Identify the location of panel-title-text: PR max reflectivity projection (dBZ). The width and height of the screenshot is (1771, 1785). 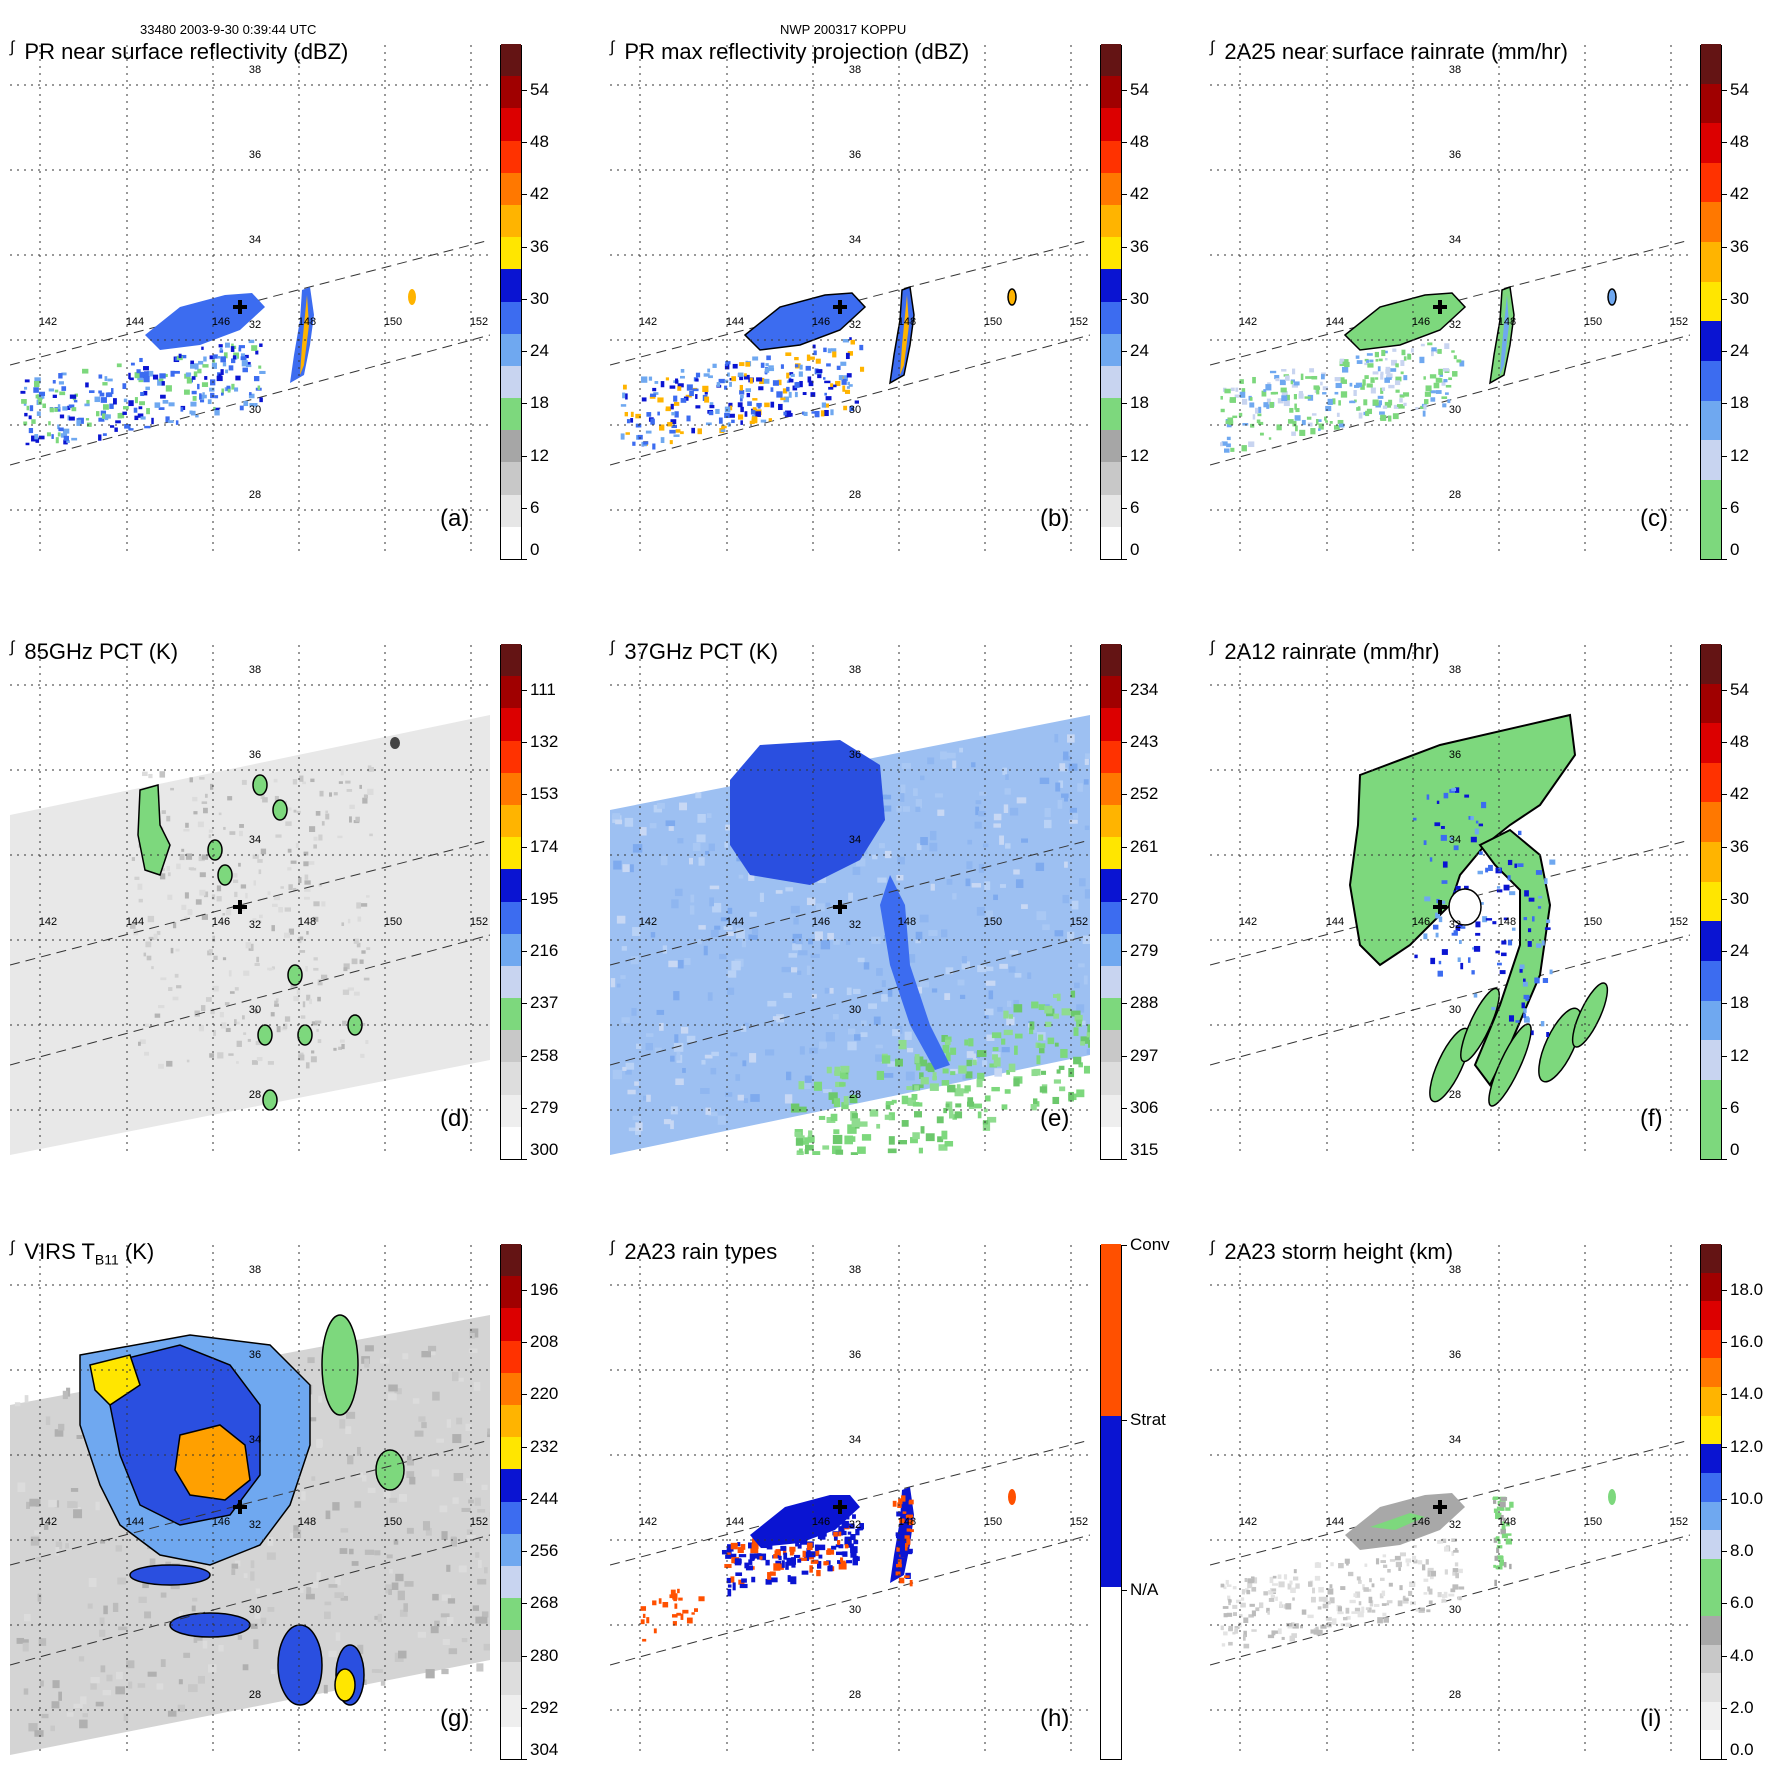
(796, 51).